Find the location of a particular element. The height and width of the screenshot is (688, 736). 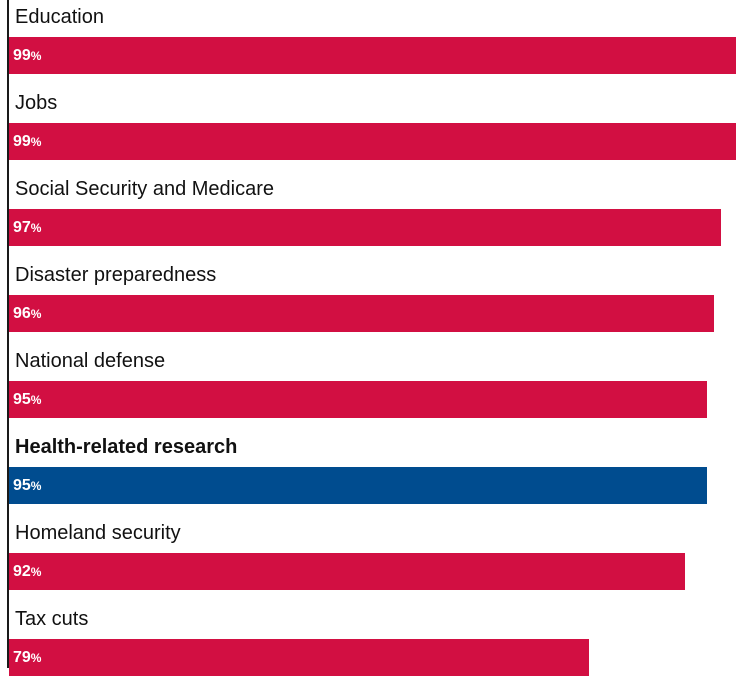

value-label-homeland-security: 92% is located at coordinates (27, 571).